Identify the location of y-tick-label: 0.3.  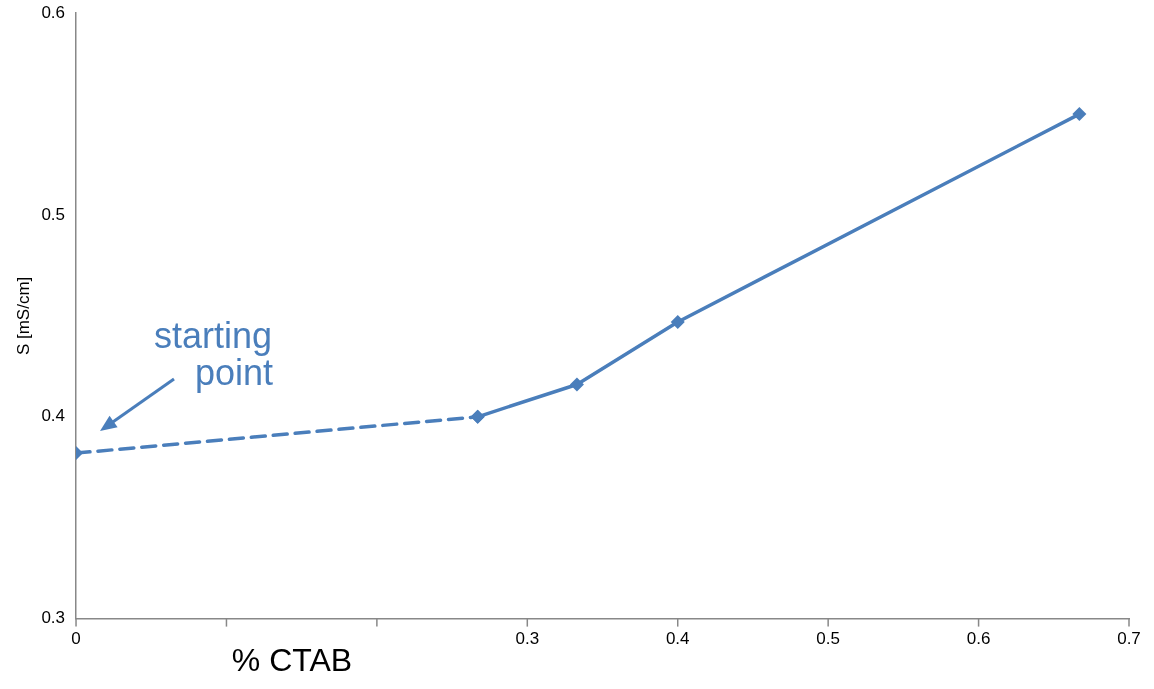
(53, 618).